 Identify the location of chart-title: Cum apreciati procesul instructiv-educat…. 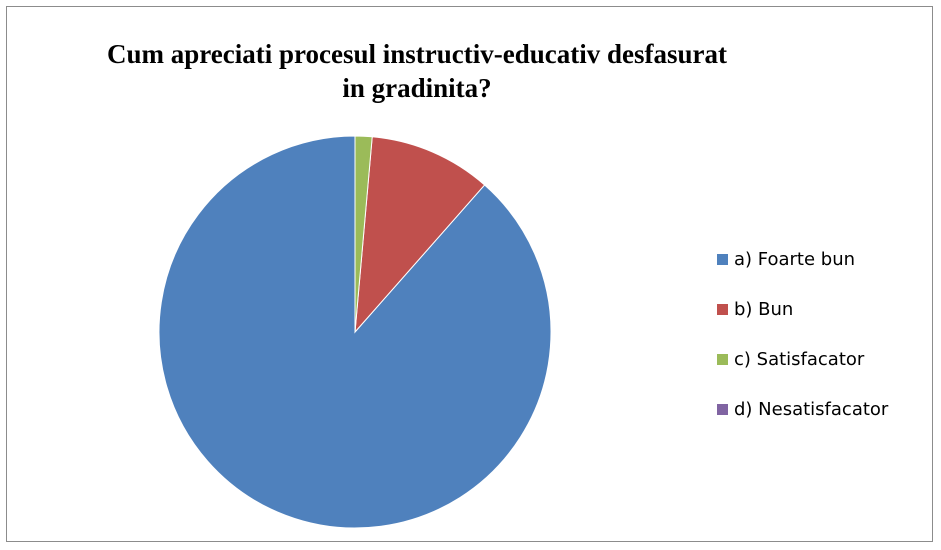
(417, 71).